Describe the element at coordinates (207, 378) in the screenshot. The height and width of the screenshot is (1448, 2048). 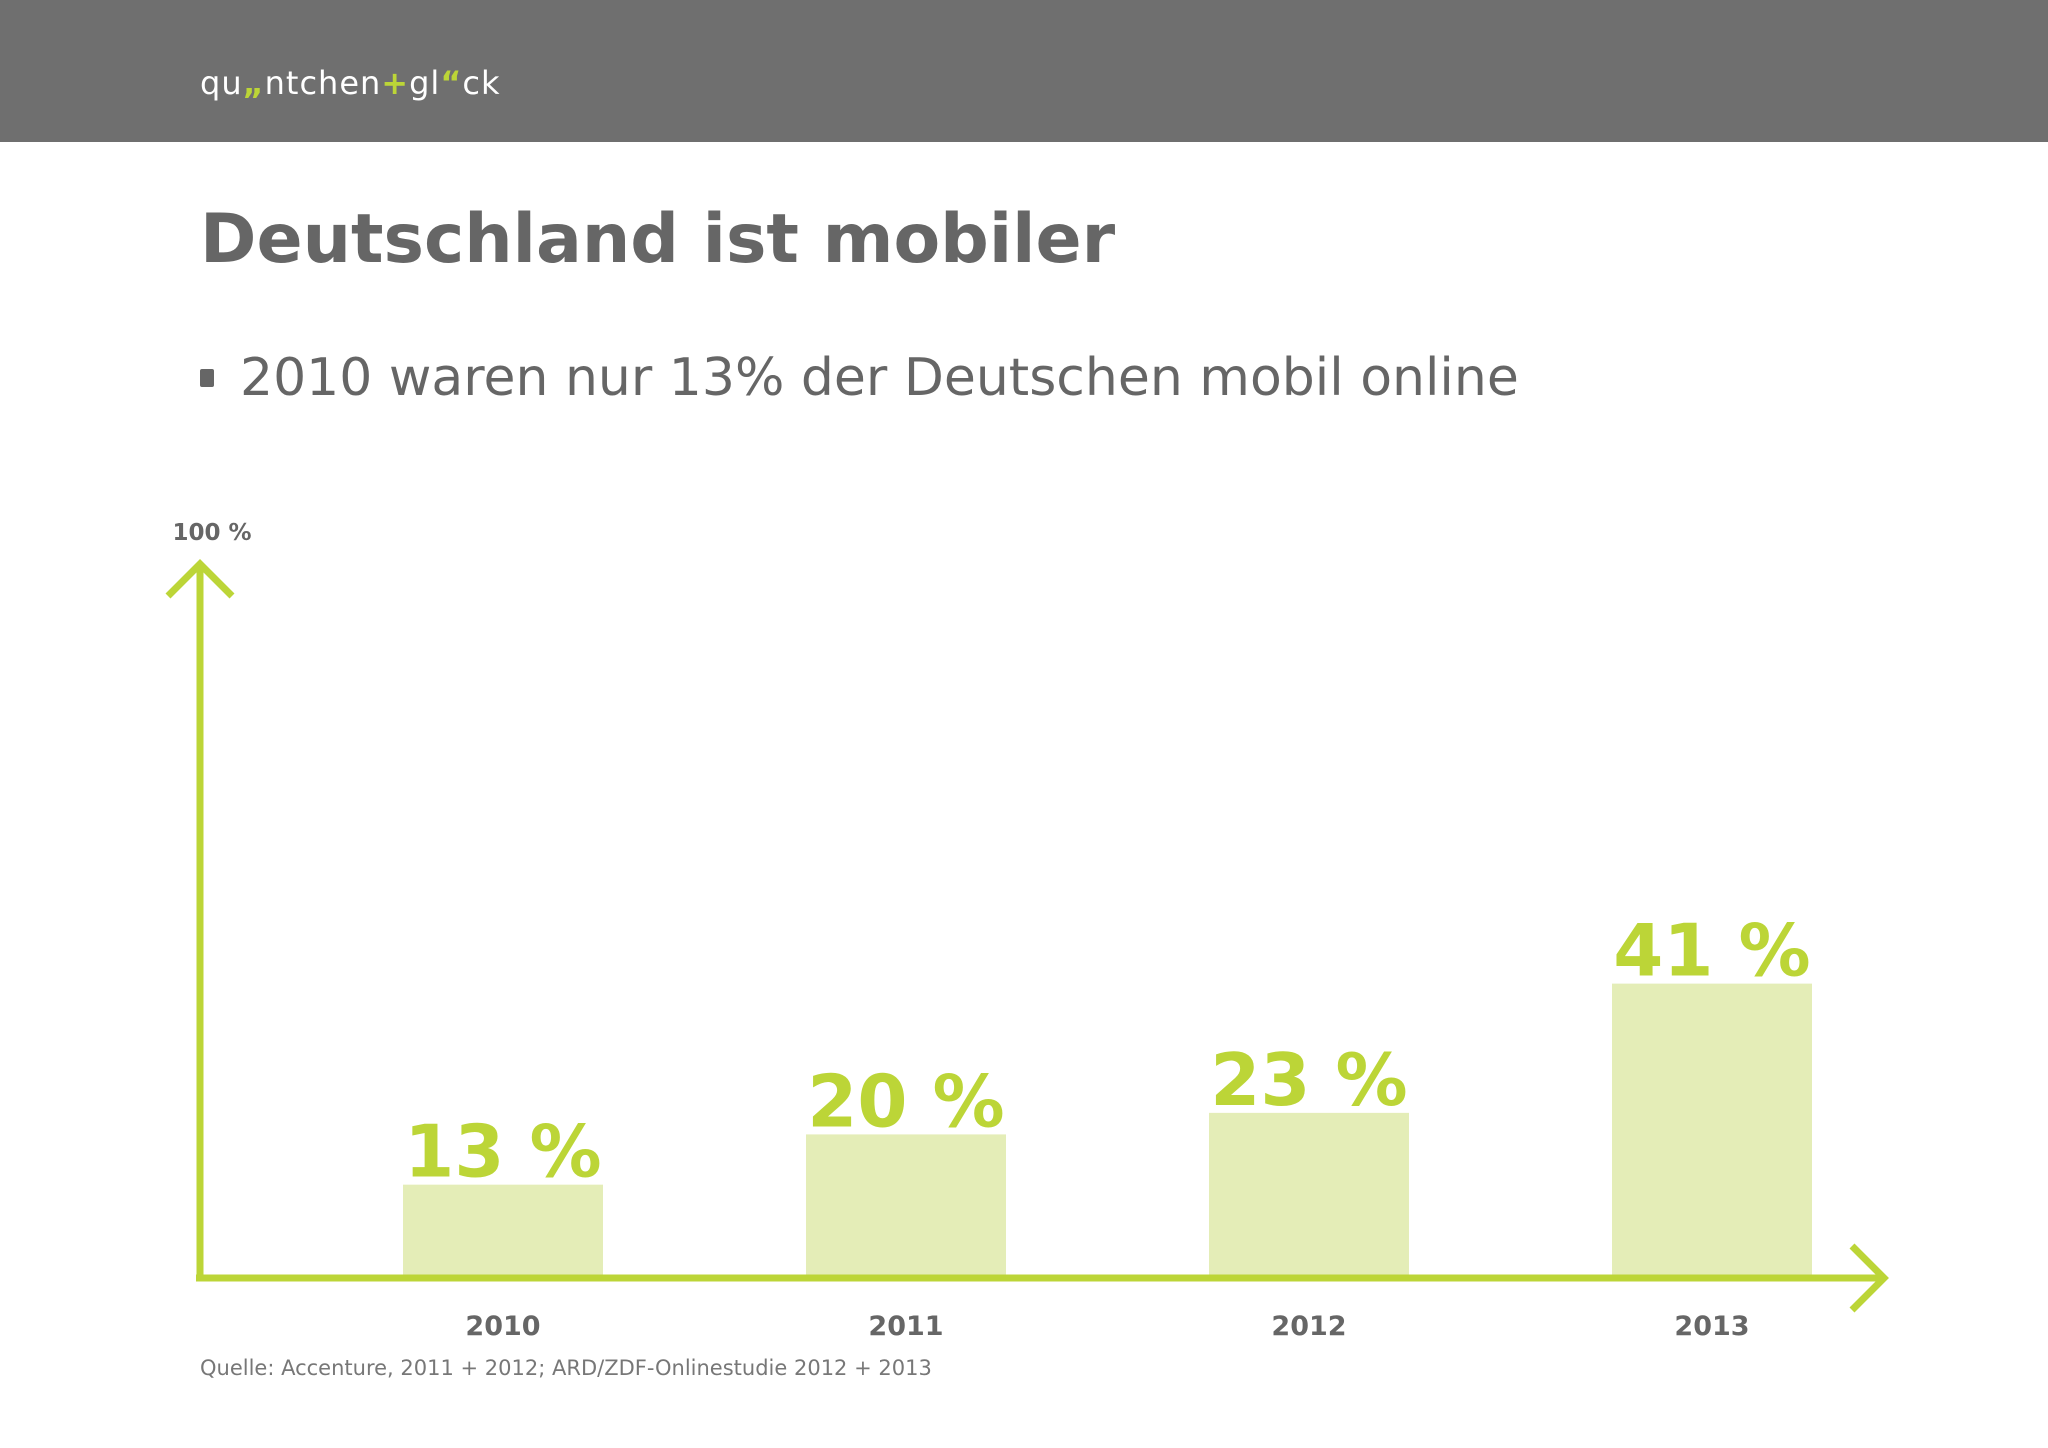
I see `bullet-icon` at that location.